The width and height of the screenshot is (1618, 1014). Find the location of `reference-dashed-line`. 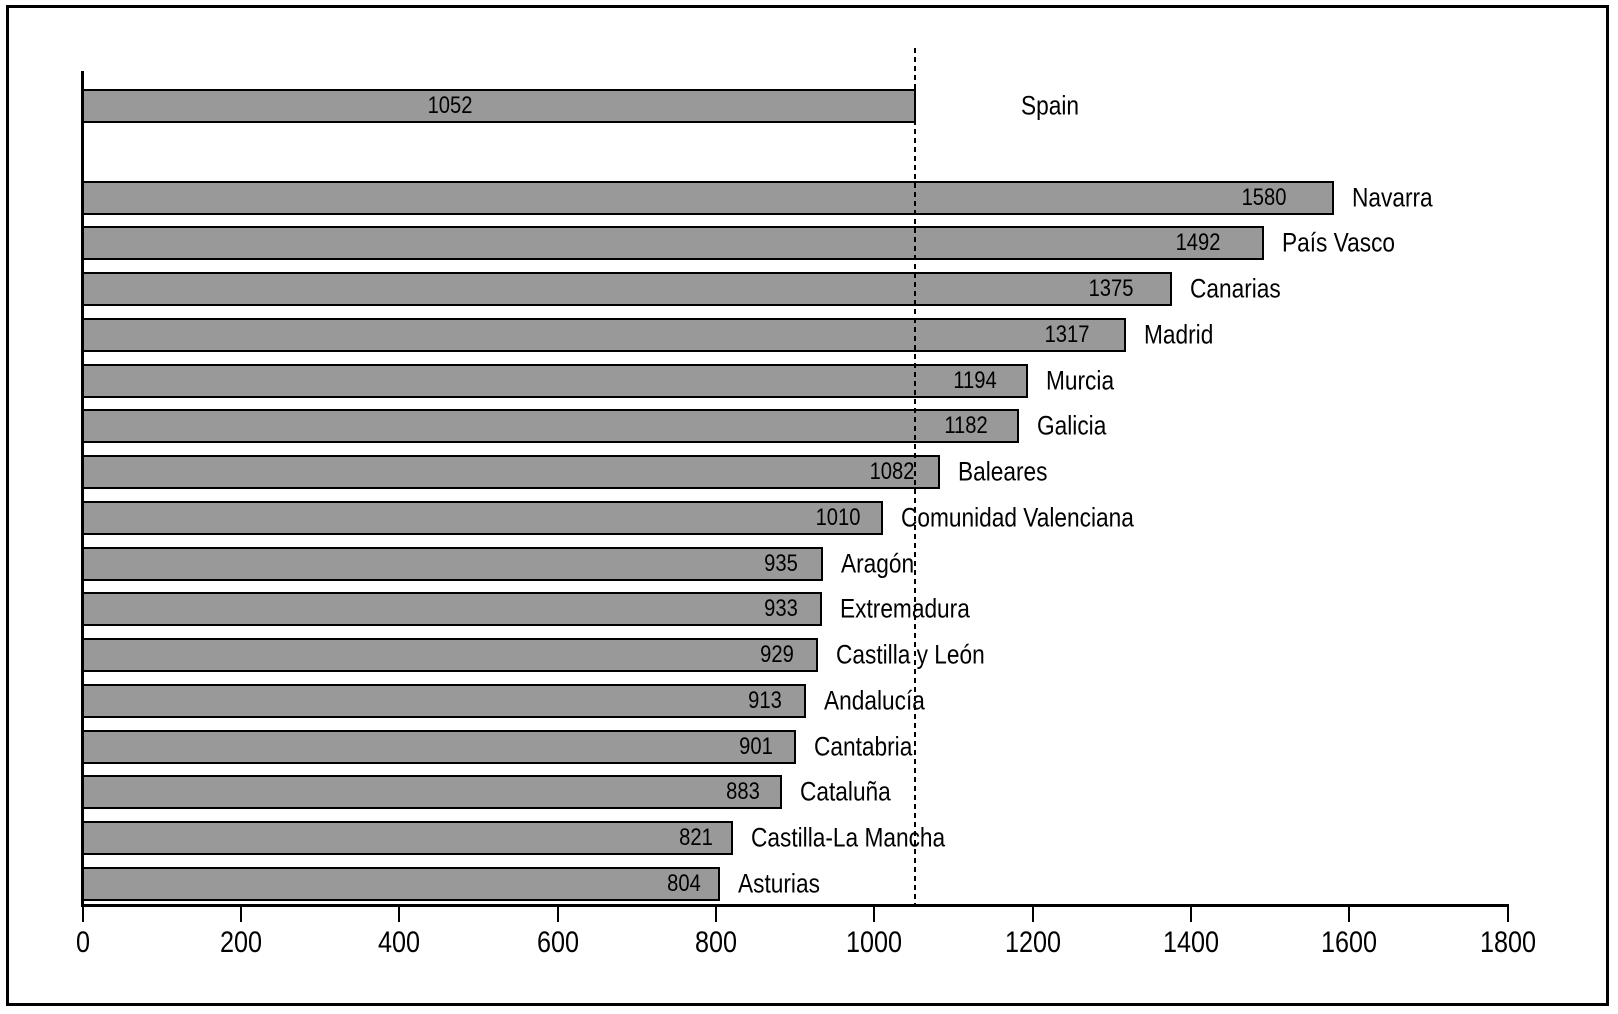

reference-dashed-line is located at coordinates (915, 477).